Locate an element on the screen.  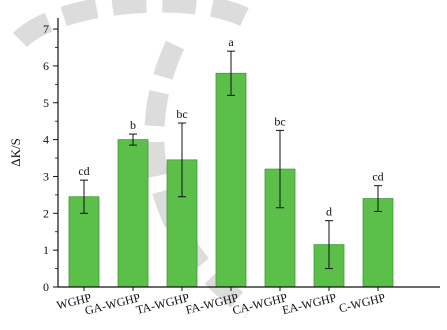
y-tick-label: 5 is located at coordinates (46, 103).